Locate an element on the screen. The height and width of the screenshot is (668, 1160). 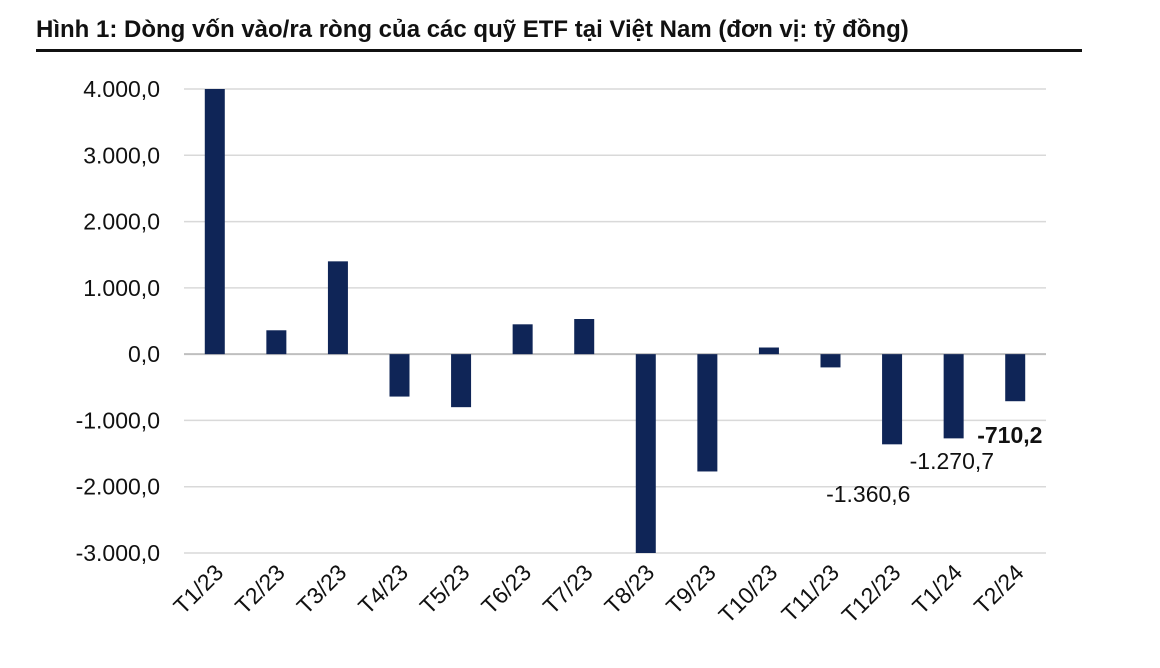
data-label-t2-24: -710,2 is located at coordinates (1009, 435).